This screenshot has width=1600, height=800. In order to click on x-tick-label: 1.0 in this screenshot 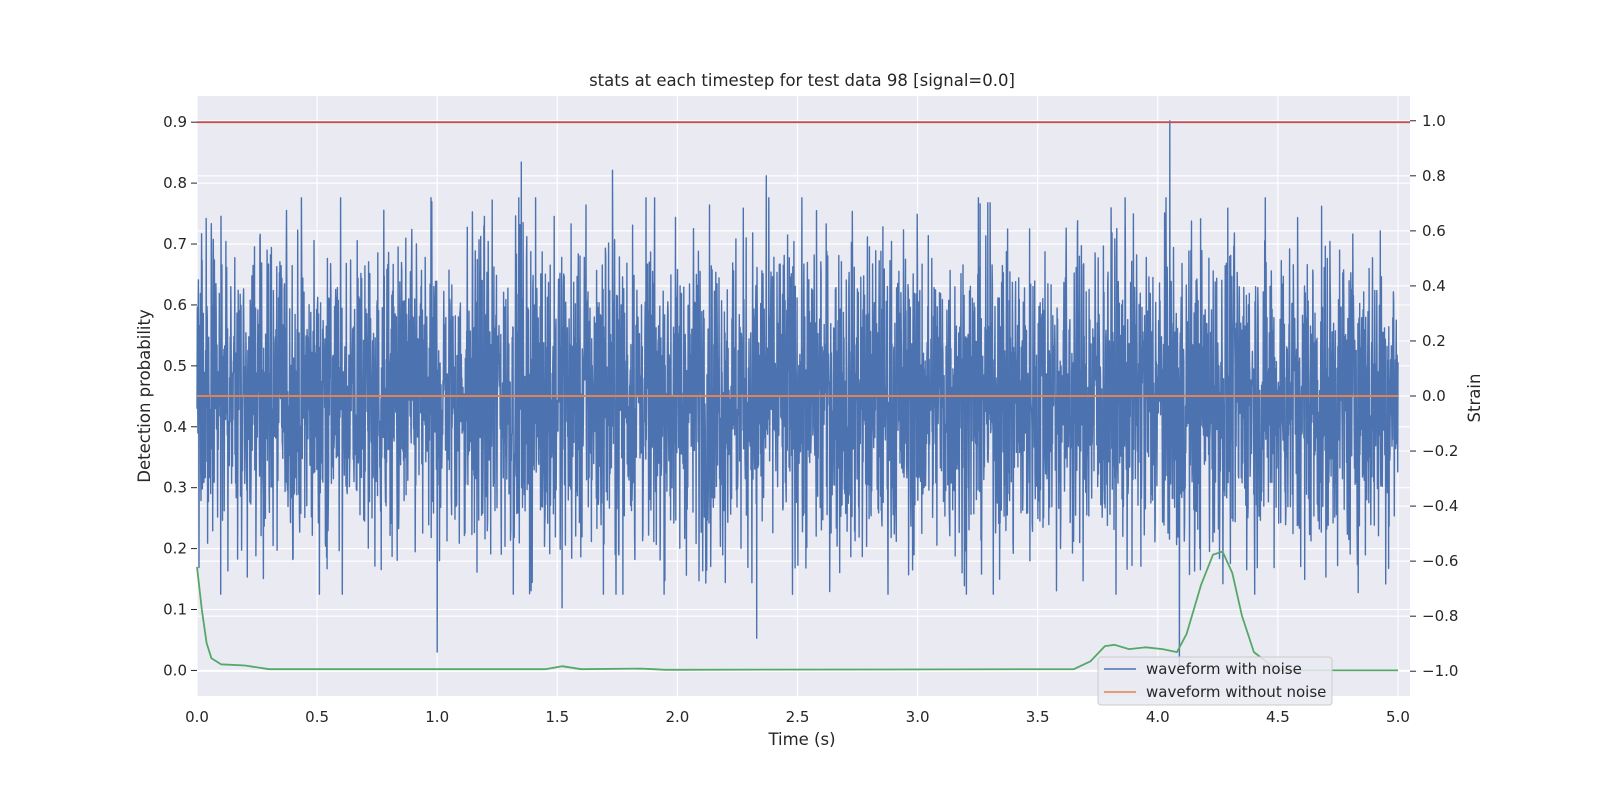, I will do `click(437, 717)`.